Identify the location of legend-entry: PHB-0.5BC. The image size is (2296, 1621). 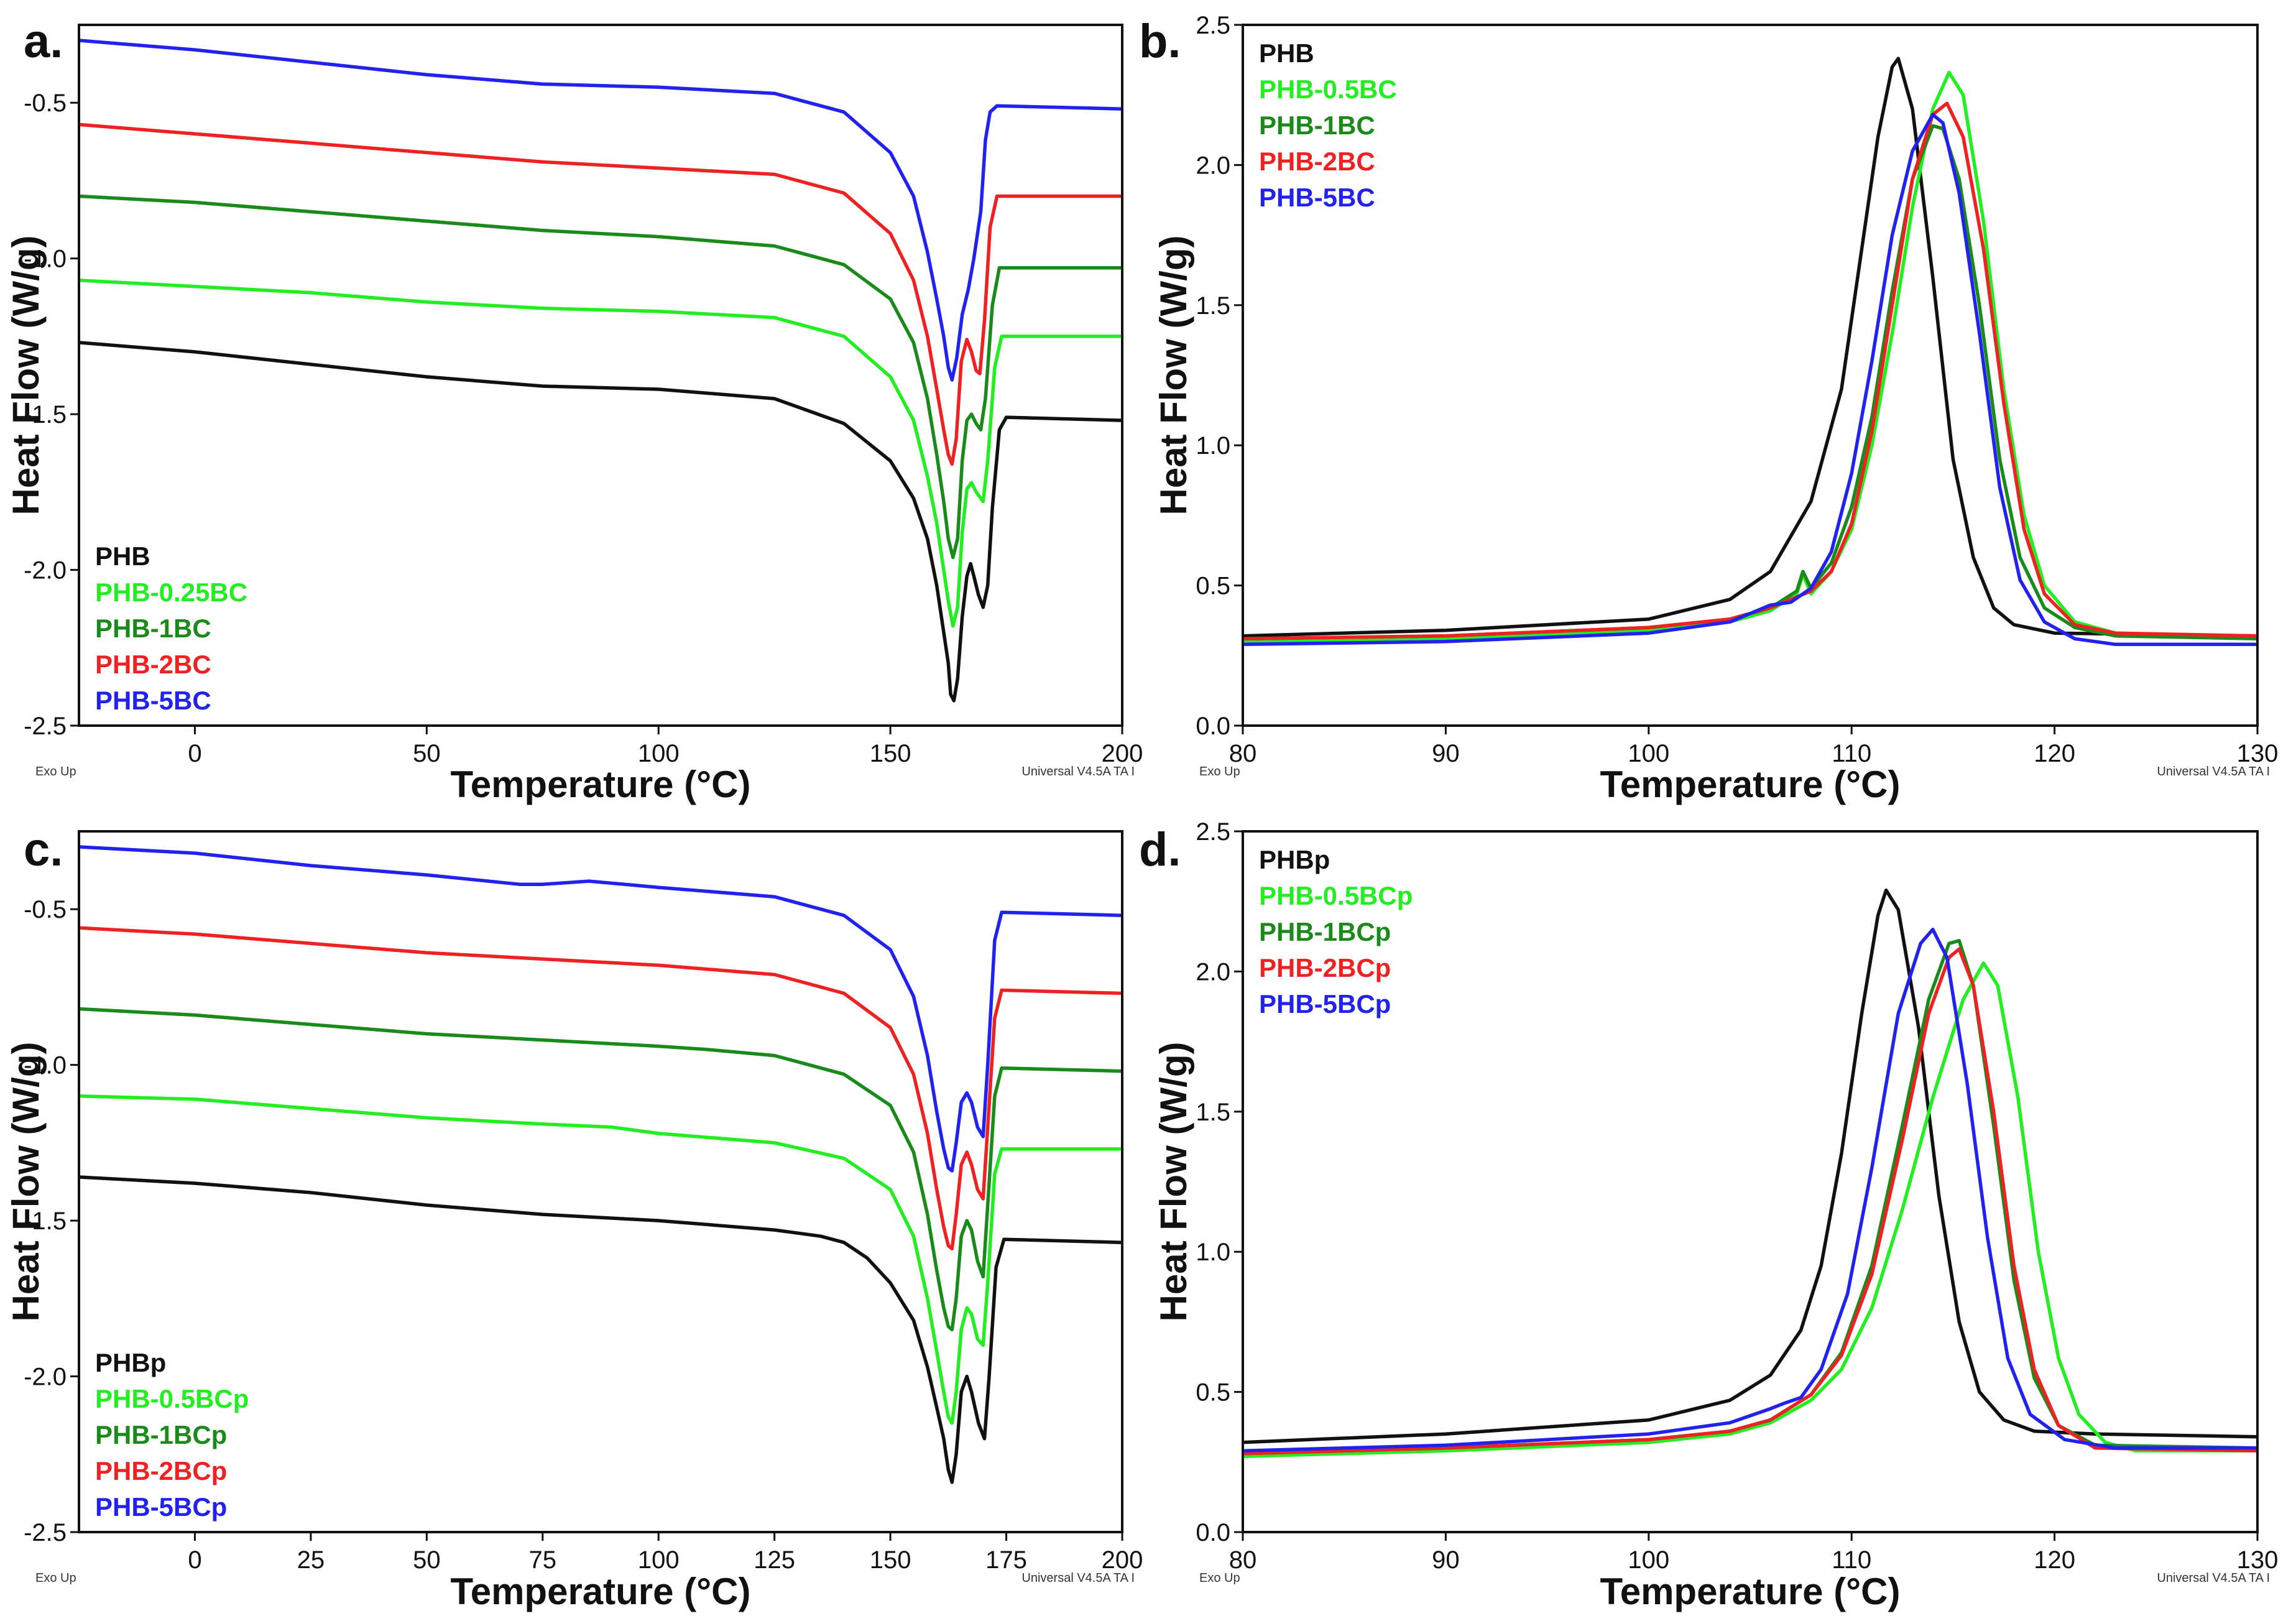
(1328, 89).